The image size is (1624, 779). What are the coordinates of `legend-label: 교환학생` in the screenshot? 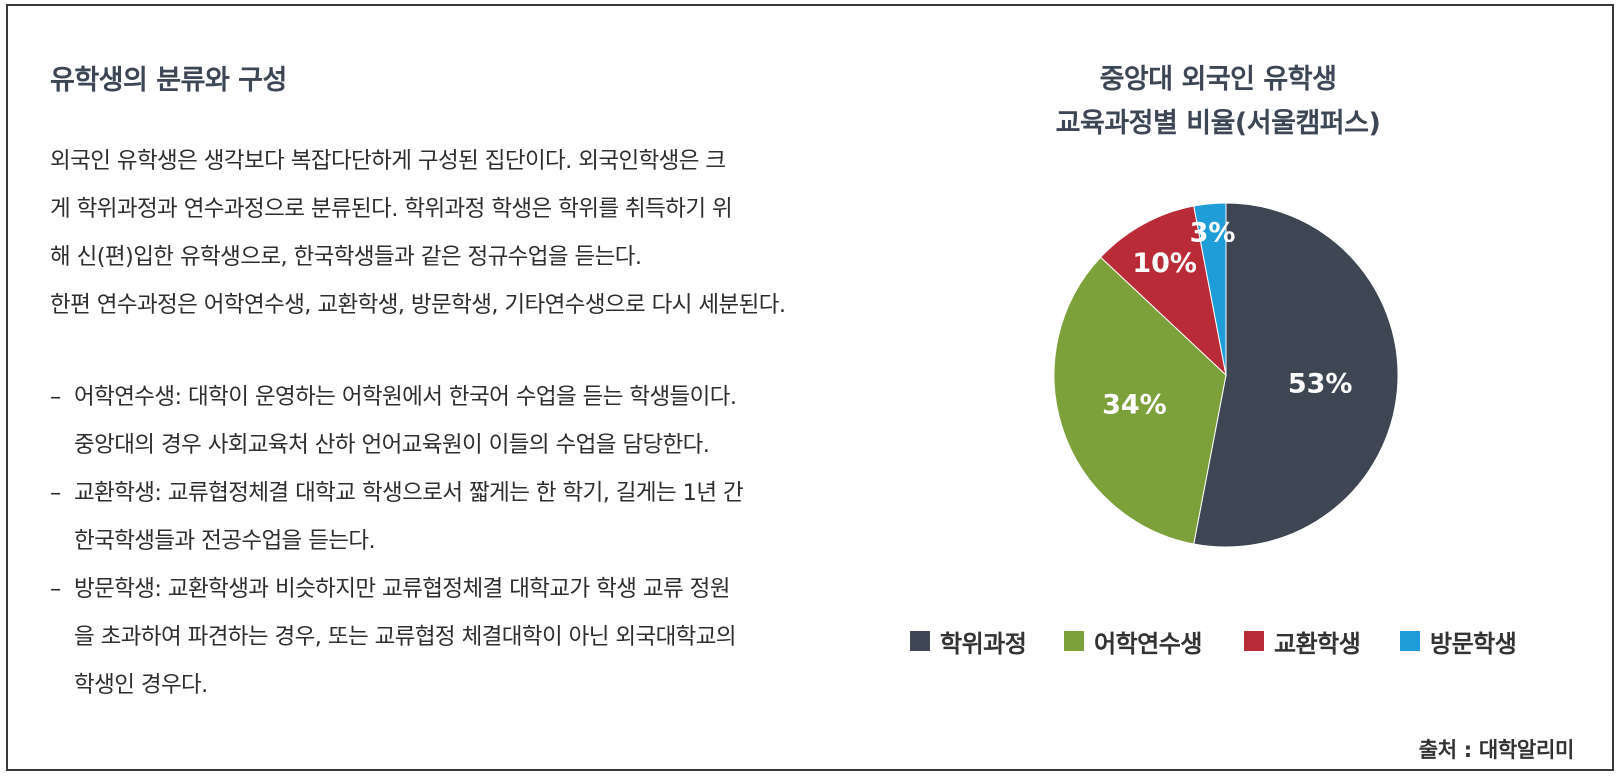 It's located at (1317, 643).